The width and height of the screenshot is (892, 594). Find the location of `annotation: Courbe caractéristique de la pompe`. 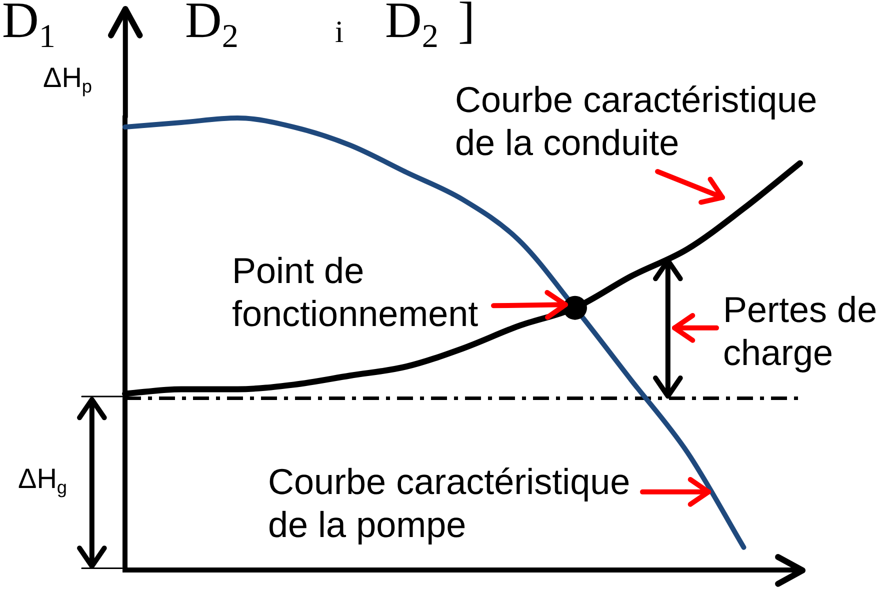

annotation: Courbe caractéristique de la pompe is located at coordinates (449, 503).